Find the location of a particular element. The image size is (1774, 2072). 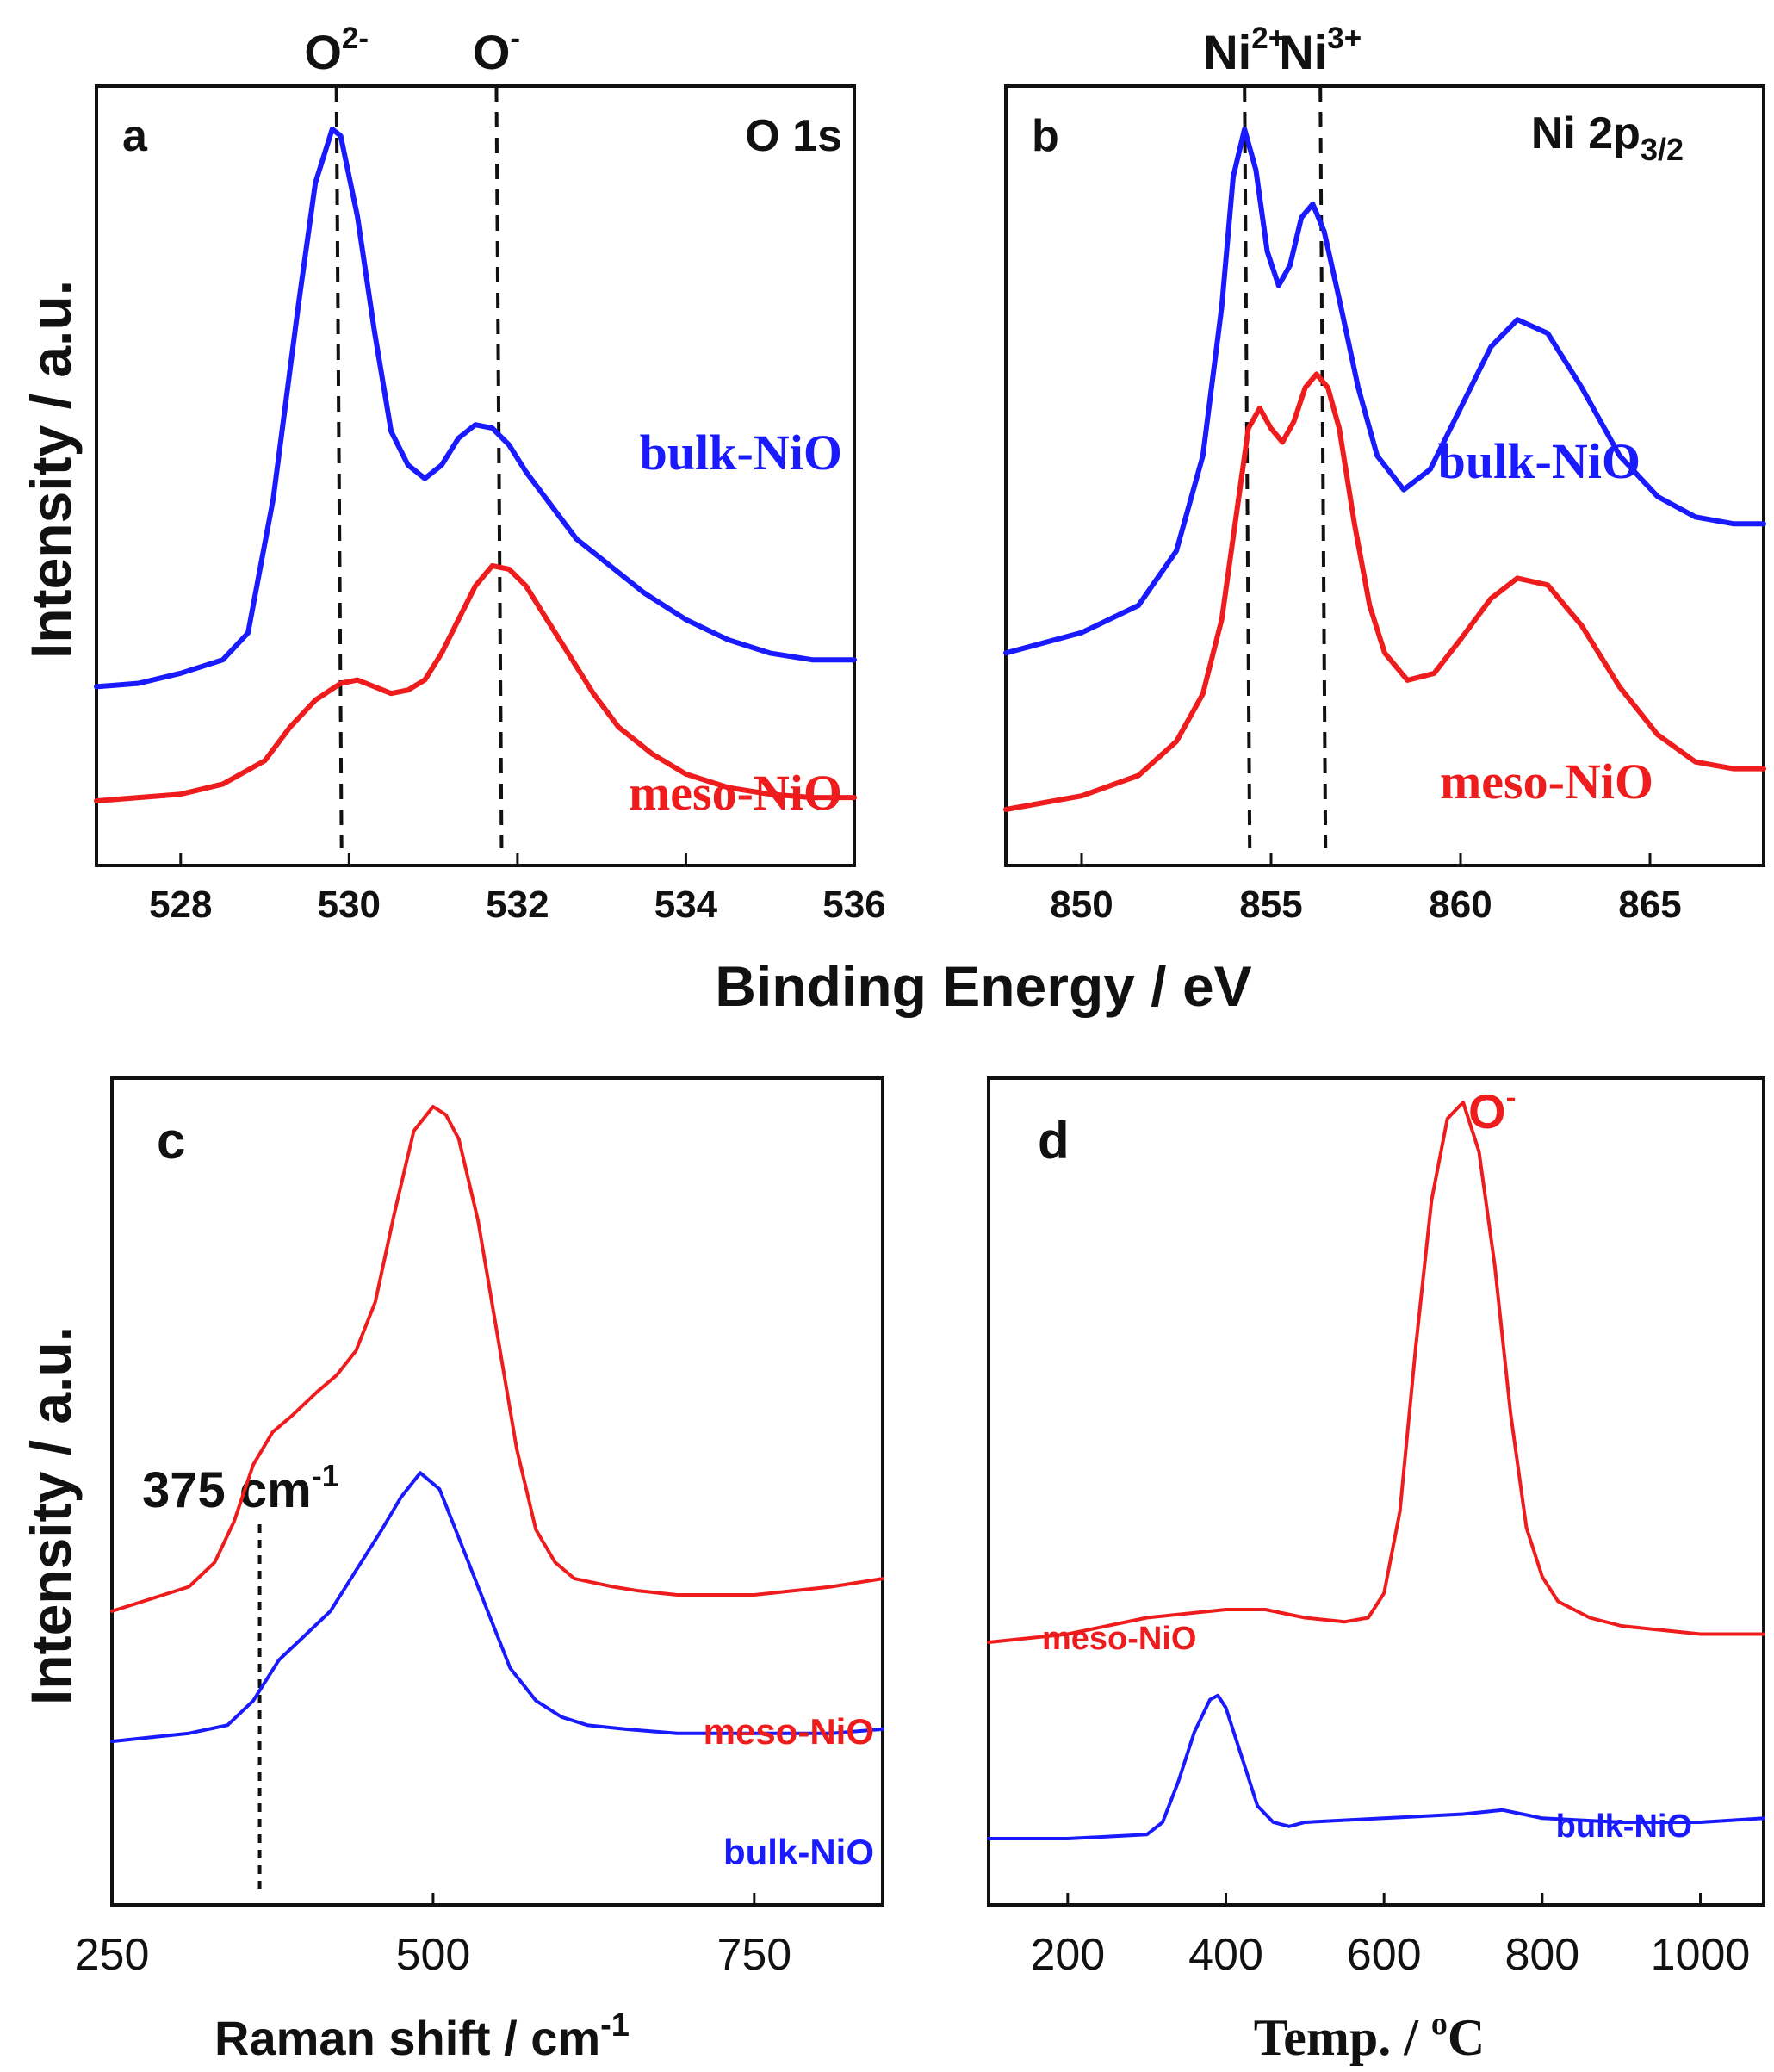

x-tick-label: 536 is located at coordinates (853, 905).